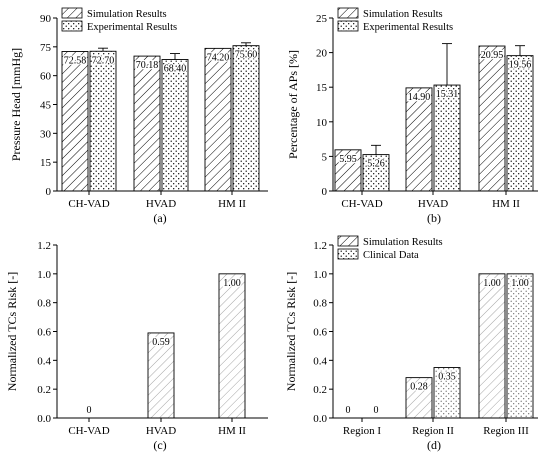  I want to click on data-label: 70.18, so click(147, 65).